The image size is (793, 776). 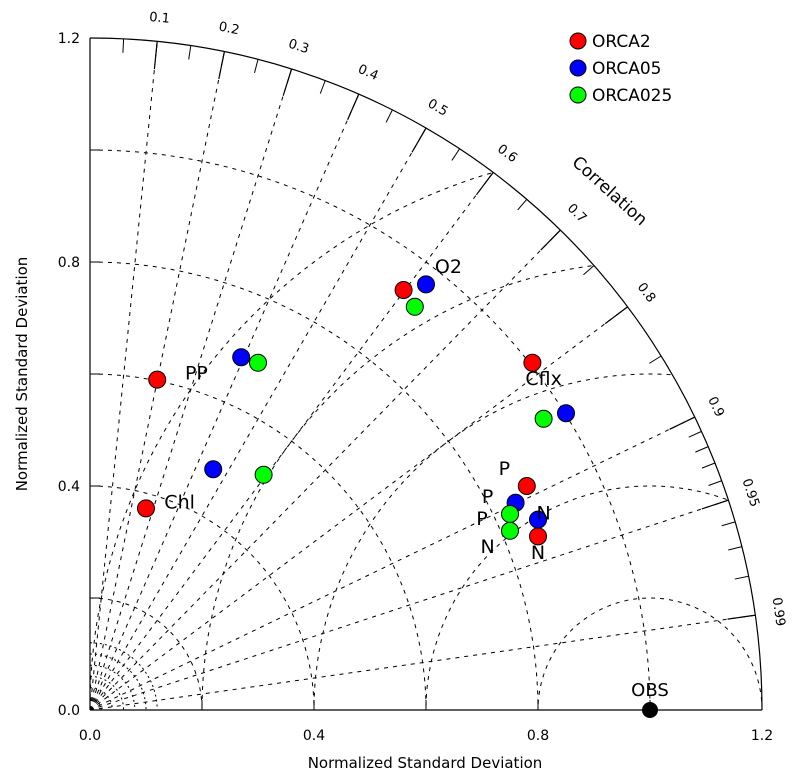 I want to click on obs-point, so click(x=650, y=710).